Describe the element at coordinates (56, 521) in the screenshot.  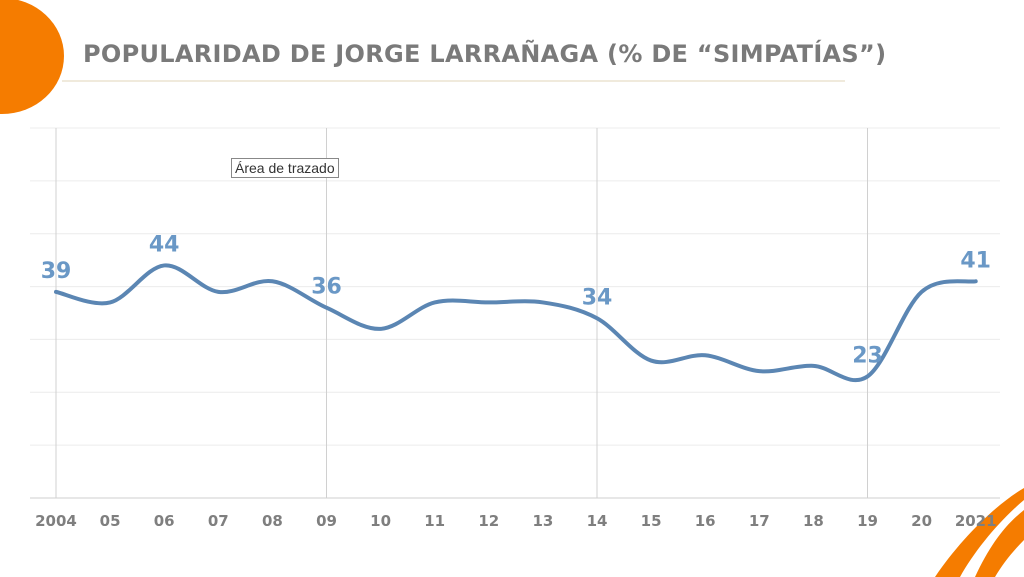
I see `x-tick-label: 2004` at that location.